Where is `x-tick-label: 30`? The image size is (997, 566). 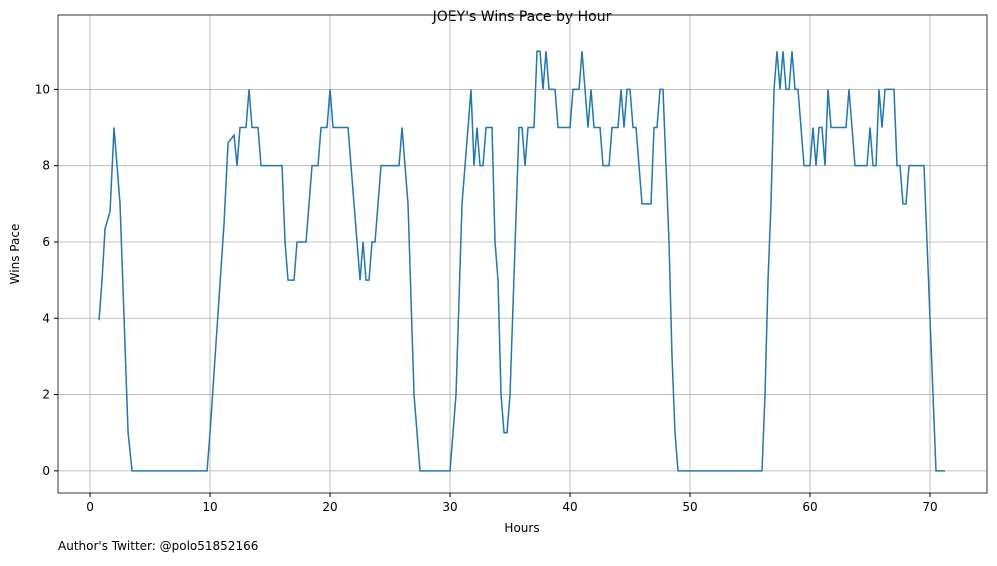 x-tick-label: 30 is located at coordinates (449, 507).